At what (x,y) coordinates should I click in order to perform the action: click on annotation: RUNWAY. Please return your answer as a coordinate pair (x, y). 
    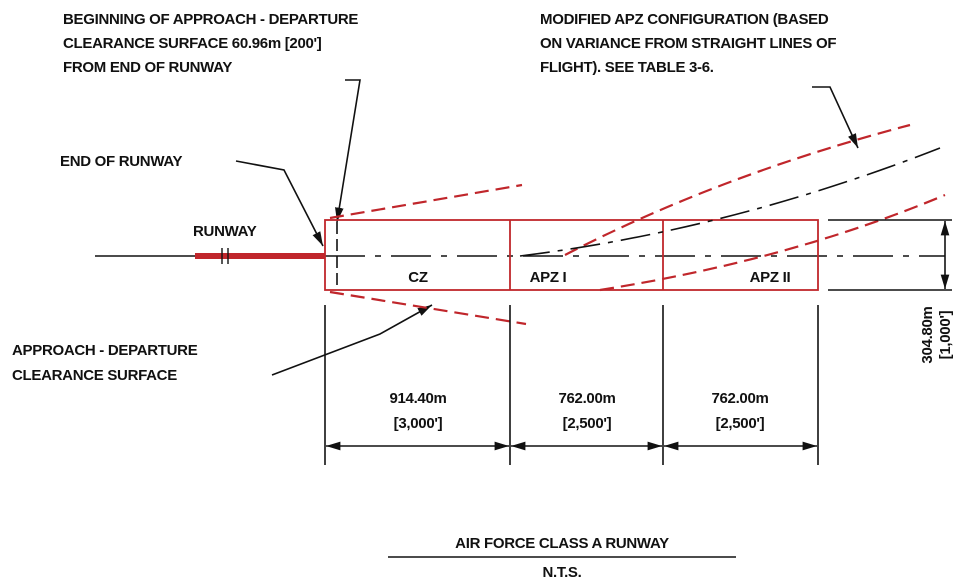
    Looking at the image, I should click on (225, 231).